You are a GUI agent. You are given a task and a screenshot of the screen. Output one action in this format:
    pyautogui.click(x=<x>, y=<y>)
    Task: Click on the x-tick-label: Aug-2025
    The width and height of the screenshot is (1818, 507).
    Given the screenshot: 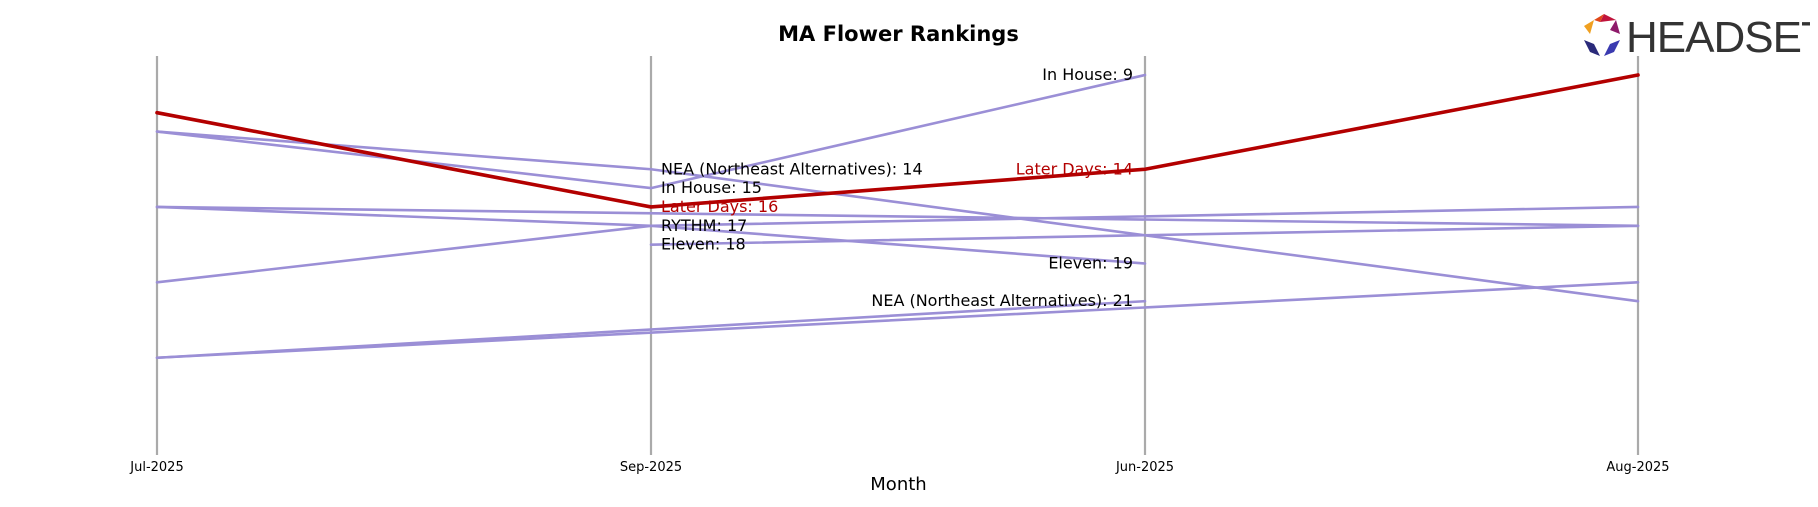 What is the action you would take?
    pyautogui.click(x=1637, y=467)
    